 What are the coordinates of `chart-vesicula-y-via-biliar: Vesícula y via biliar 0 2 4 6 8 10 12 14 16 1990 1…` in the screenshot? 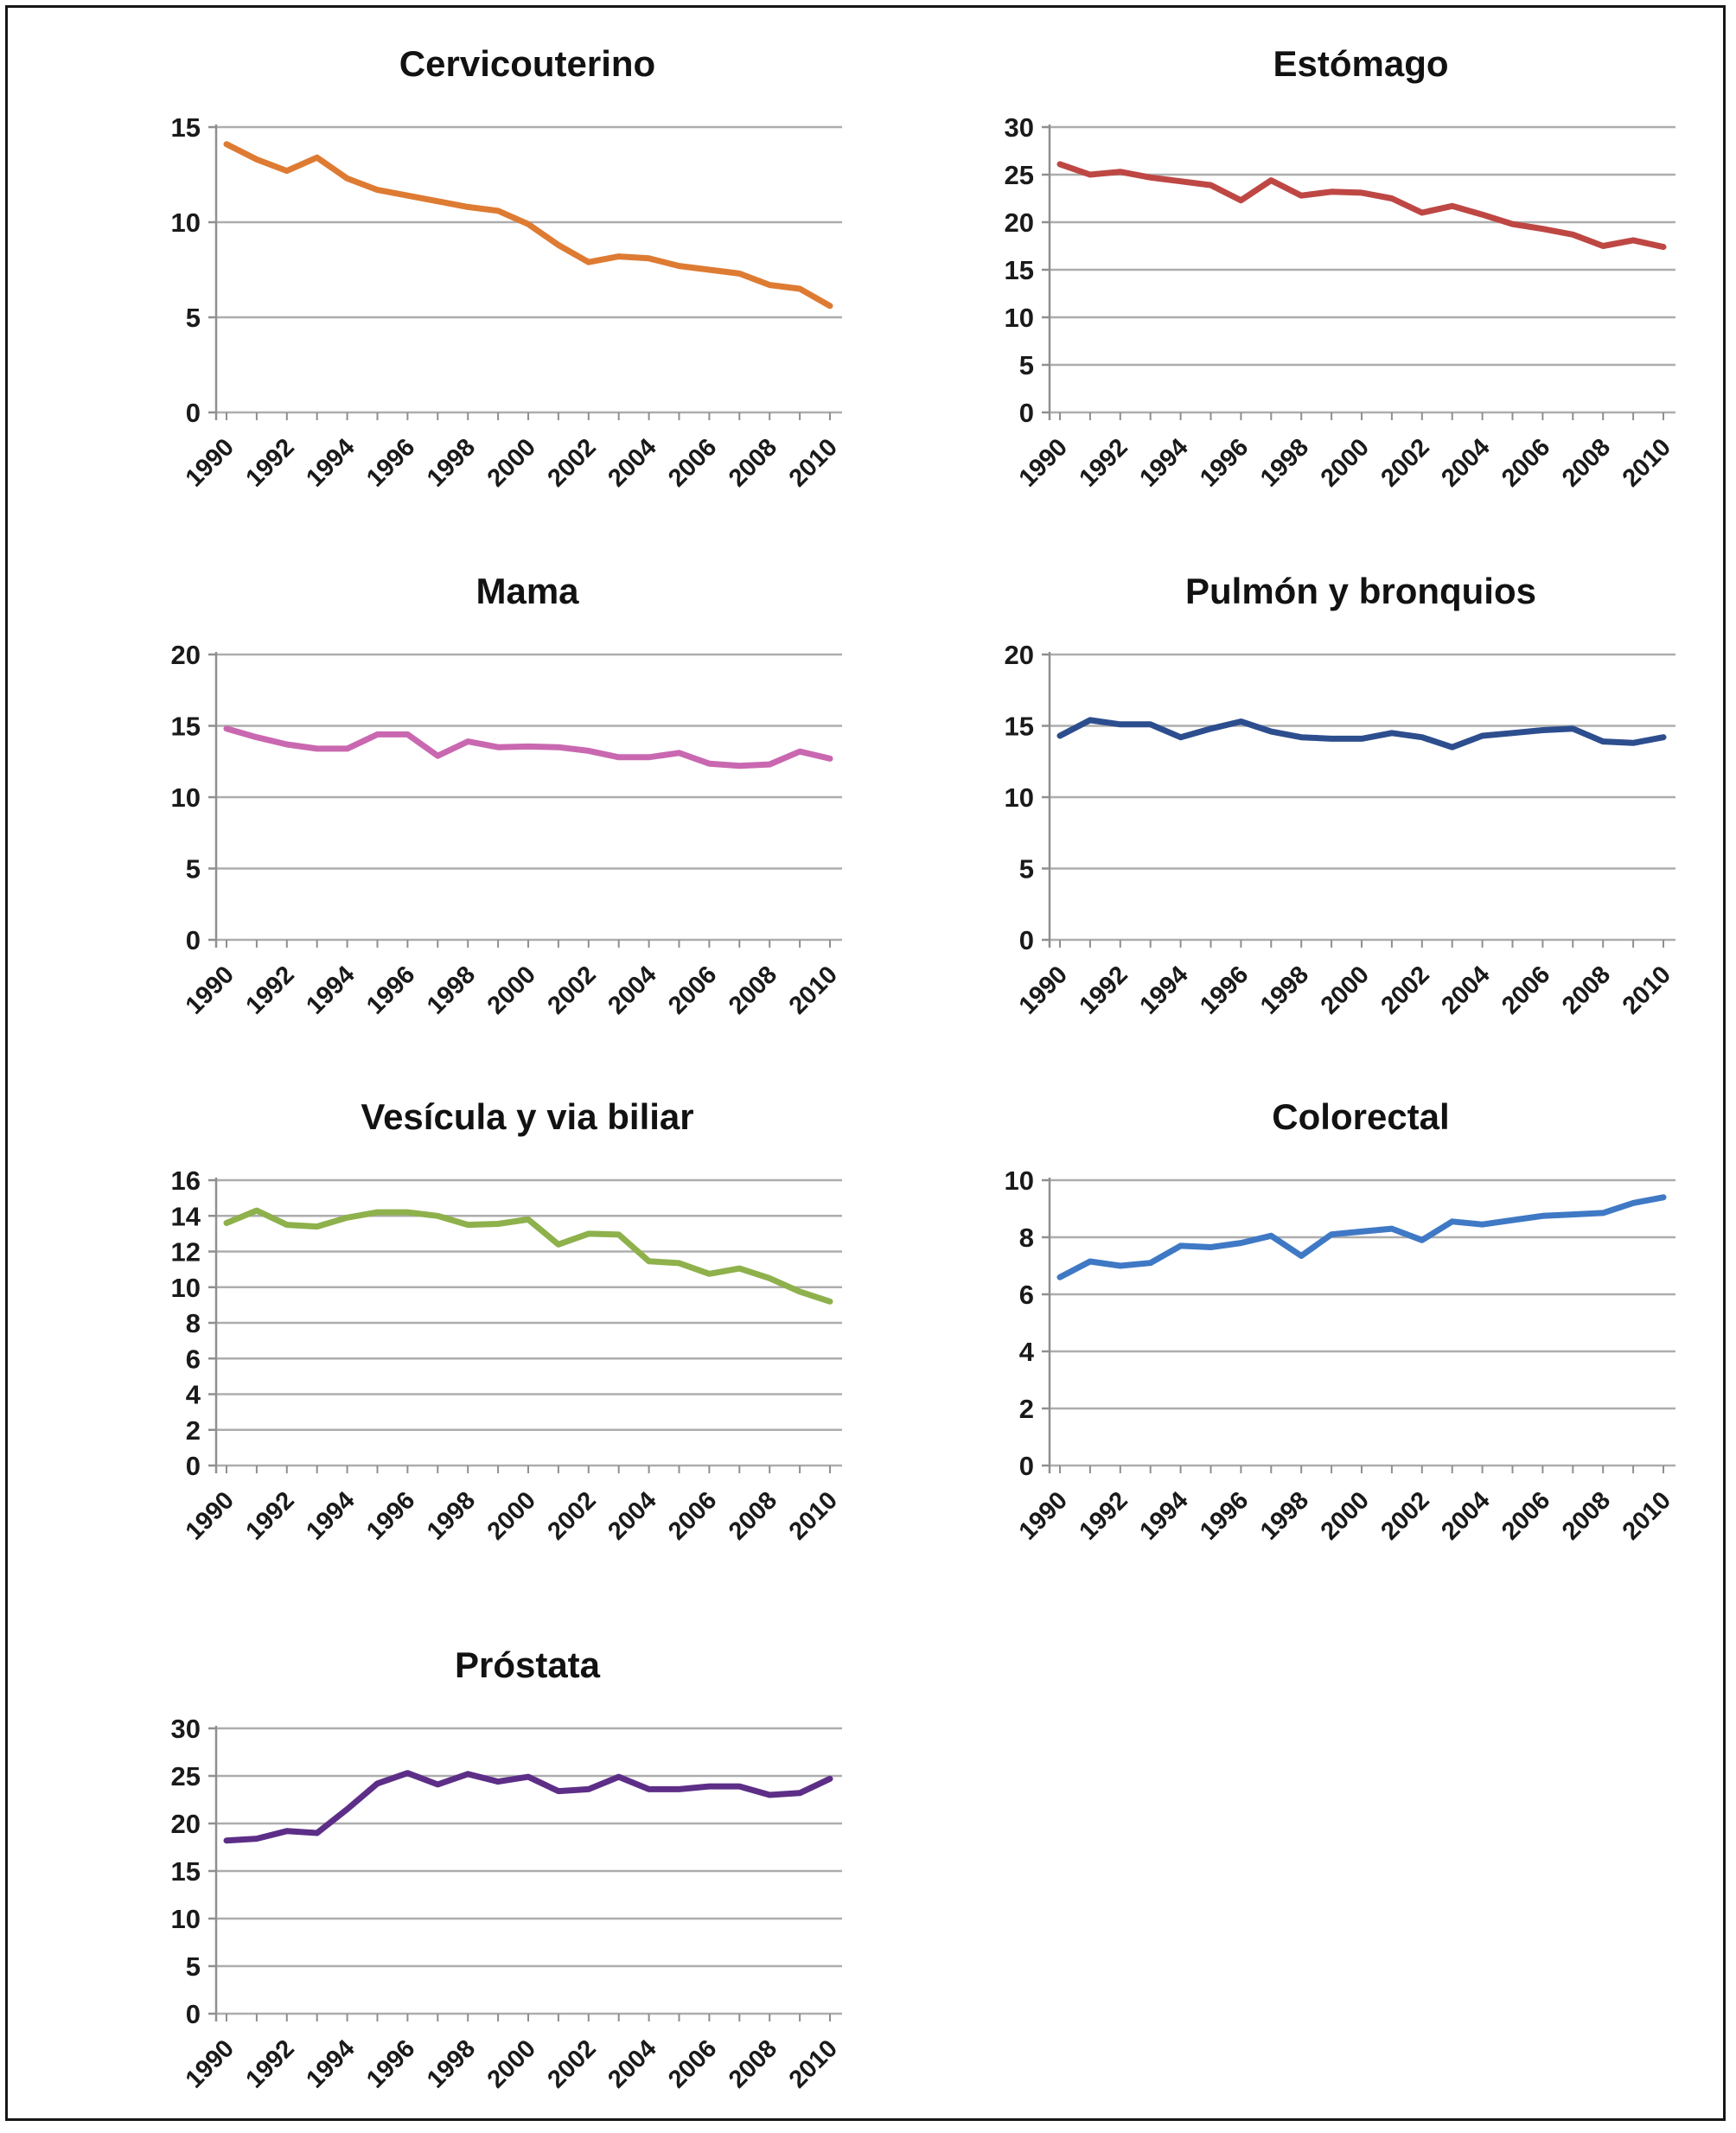 It's located at (457, 1337).